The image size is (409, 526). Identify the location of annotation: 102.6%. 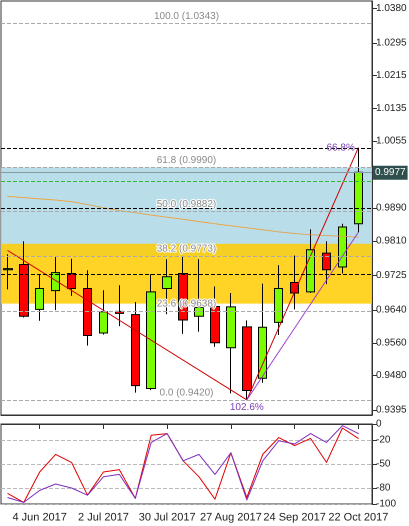
(247, 408).